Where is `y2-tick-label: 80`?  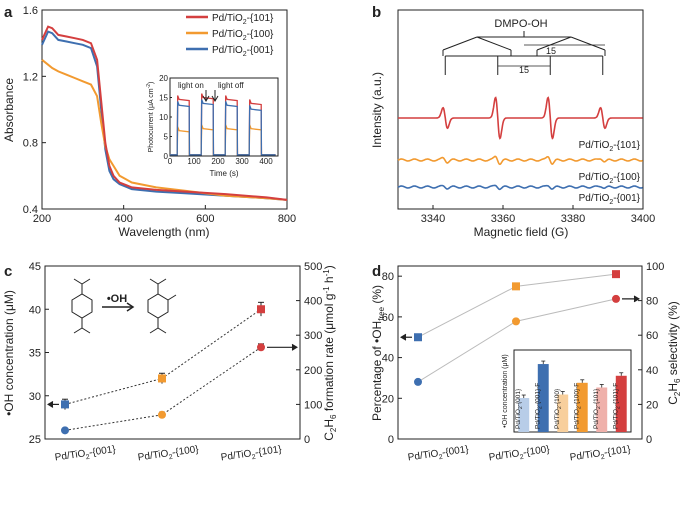 y2-tick-label: 80 is located at coordinates (652, 302).